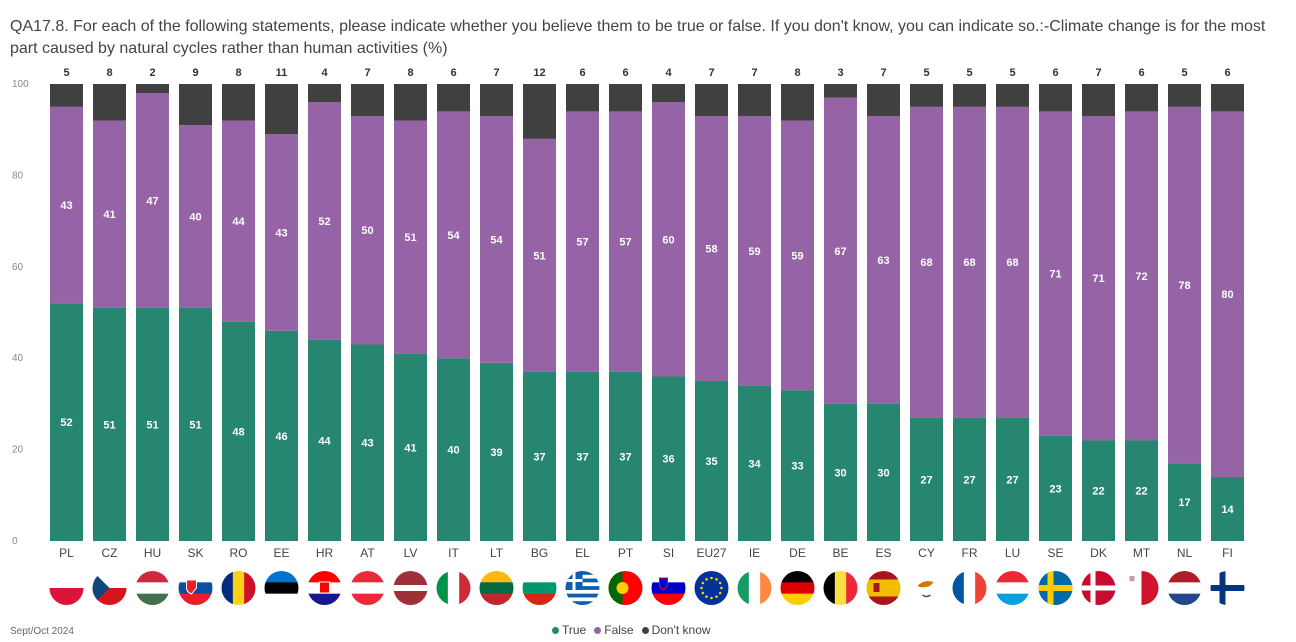 The image size is (1296, 642). I want to click on data-label: 14, so click(1227, 510).